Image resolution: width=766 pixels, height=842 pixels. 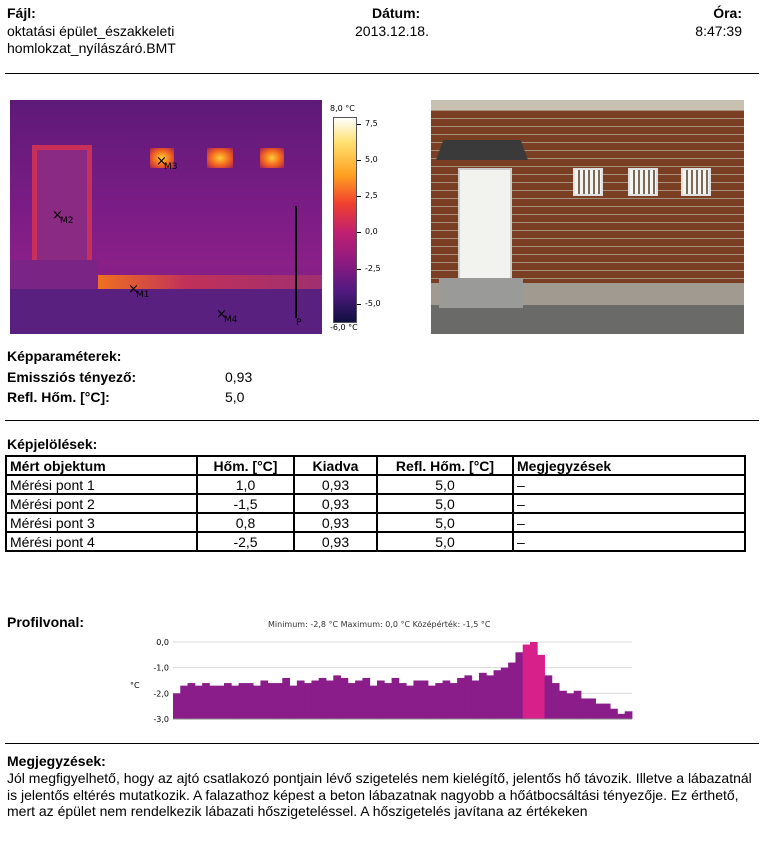 I want to click on cell: 0,8, so click(x=245, y=522).